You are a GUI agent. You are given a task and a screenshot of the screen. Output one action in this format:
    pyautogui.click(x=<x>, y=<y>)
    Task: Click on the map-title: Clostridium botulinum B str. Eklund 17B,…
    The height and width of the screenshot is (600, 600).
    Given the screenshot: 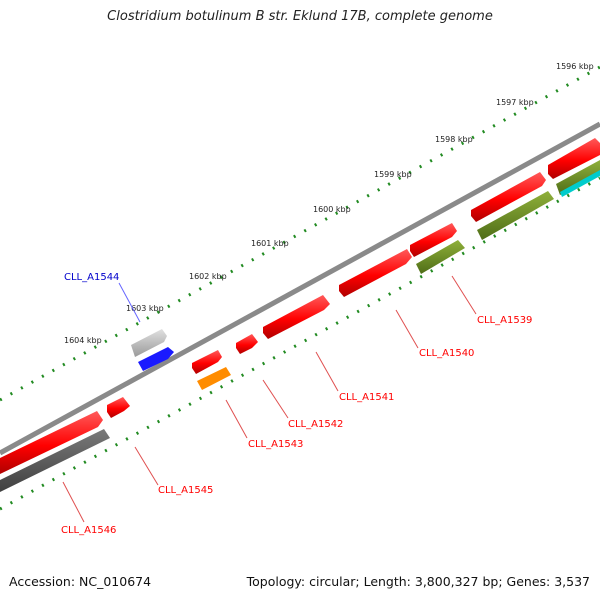 What is the action you would take?
    pyautogui.click(x=300, y=16)
    